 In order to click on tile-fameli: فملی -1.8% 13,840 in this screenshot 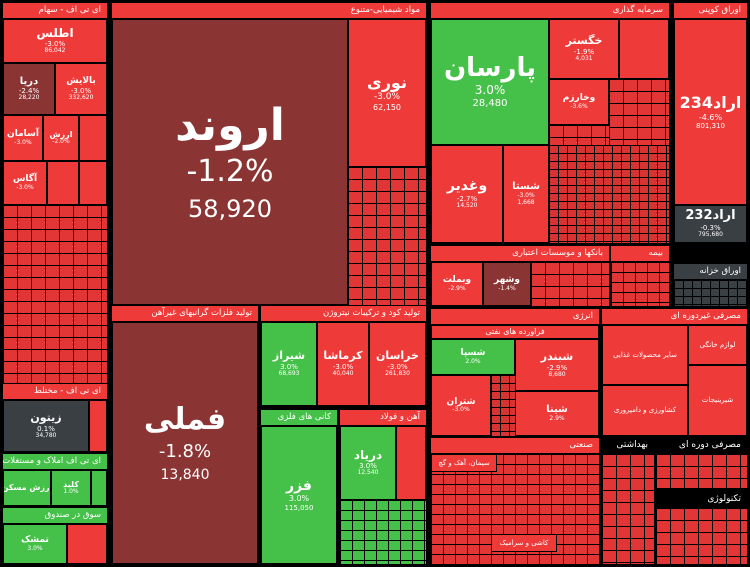, I will do `click(185, 443)`.